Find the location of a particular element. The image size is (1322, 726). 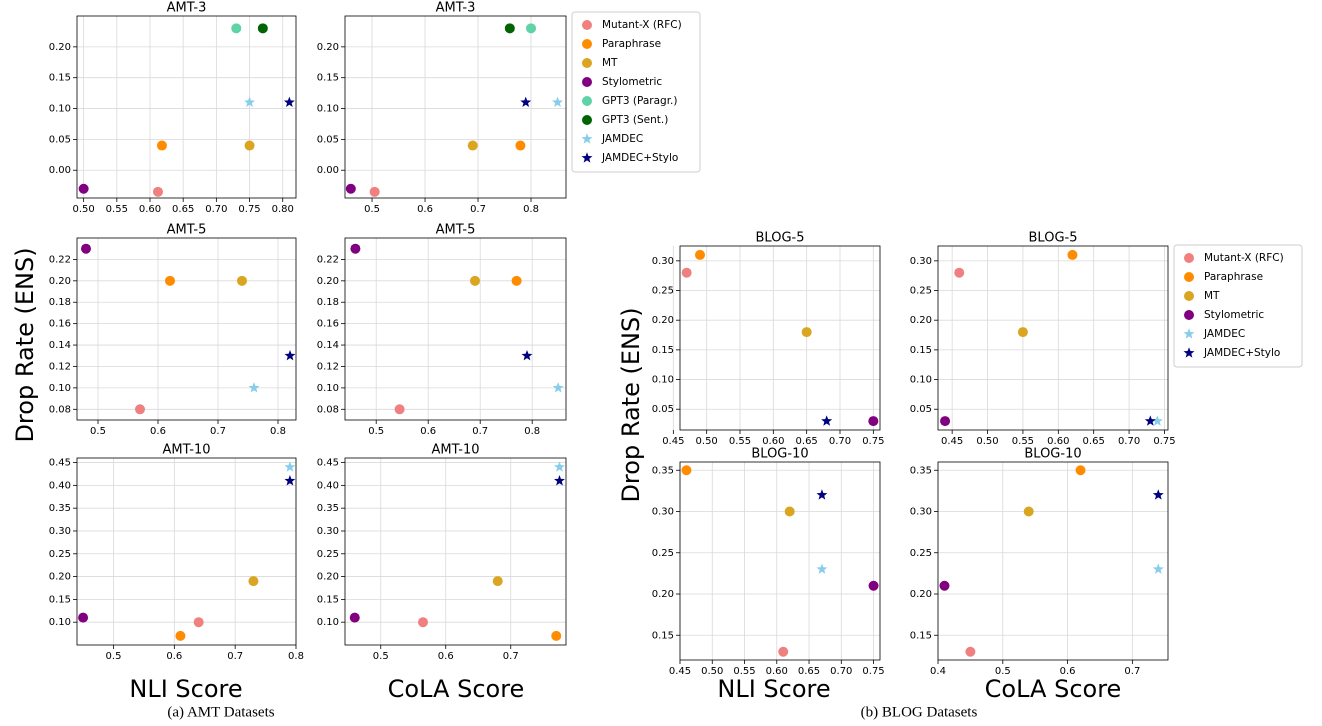

x-tick-label: 0.55 is located at coordinates (740, 441).